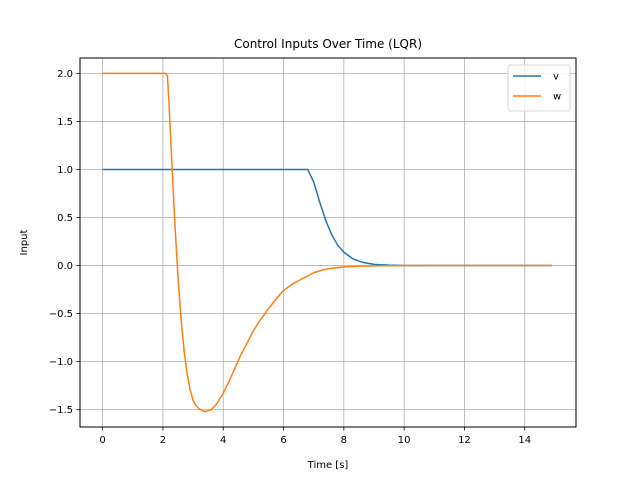  I want to click on x-tick-label: 12, so click(464, 440).